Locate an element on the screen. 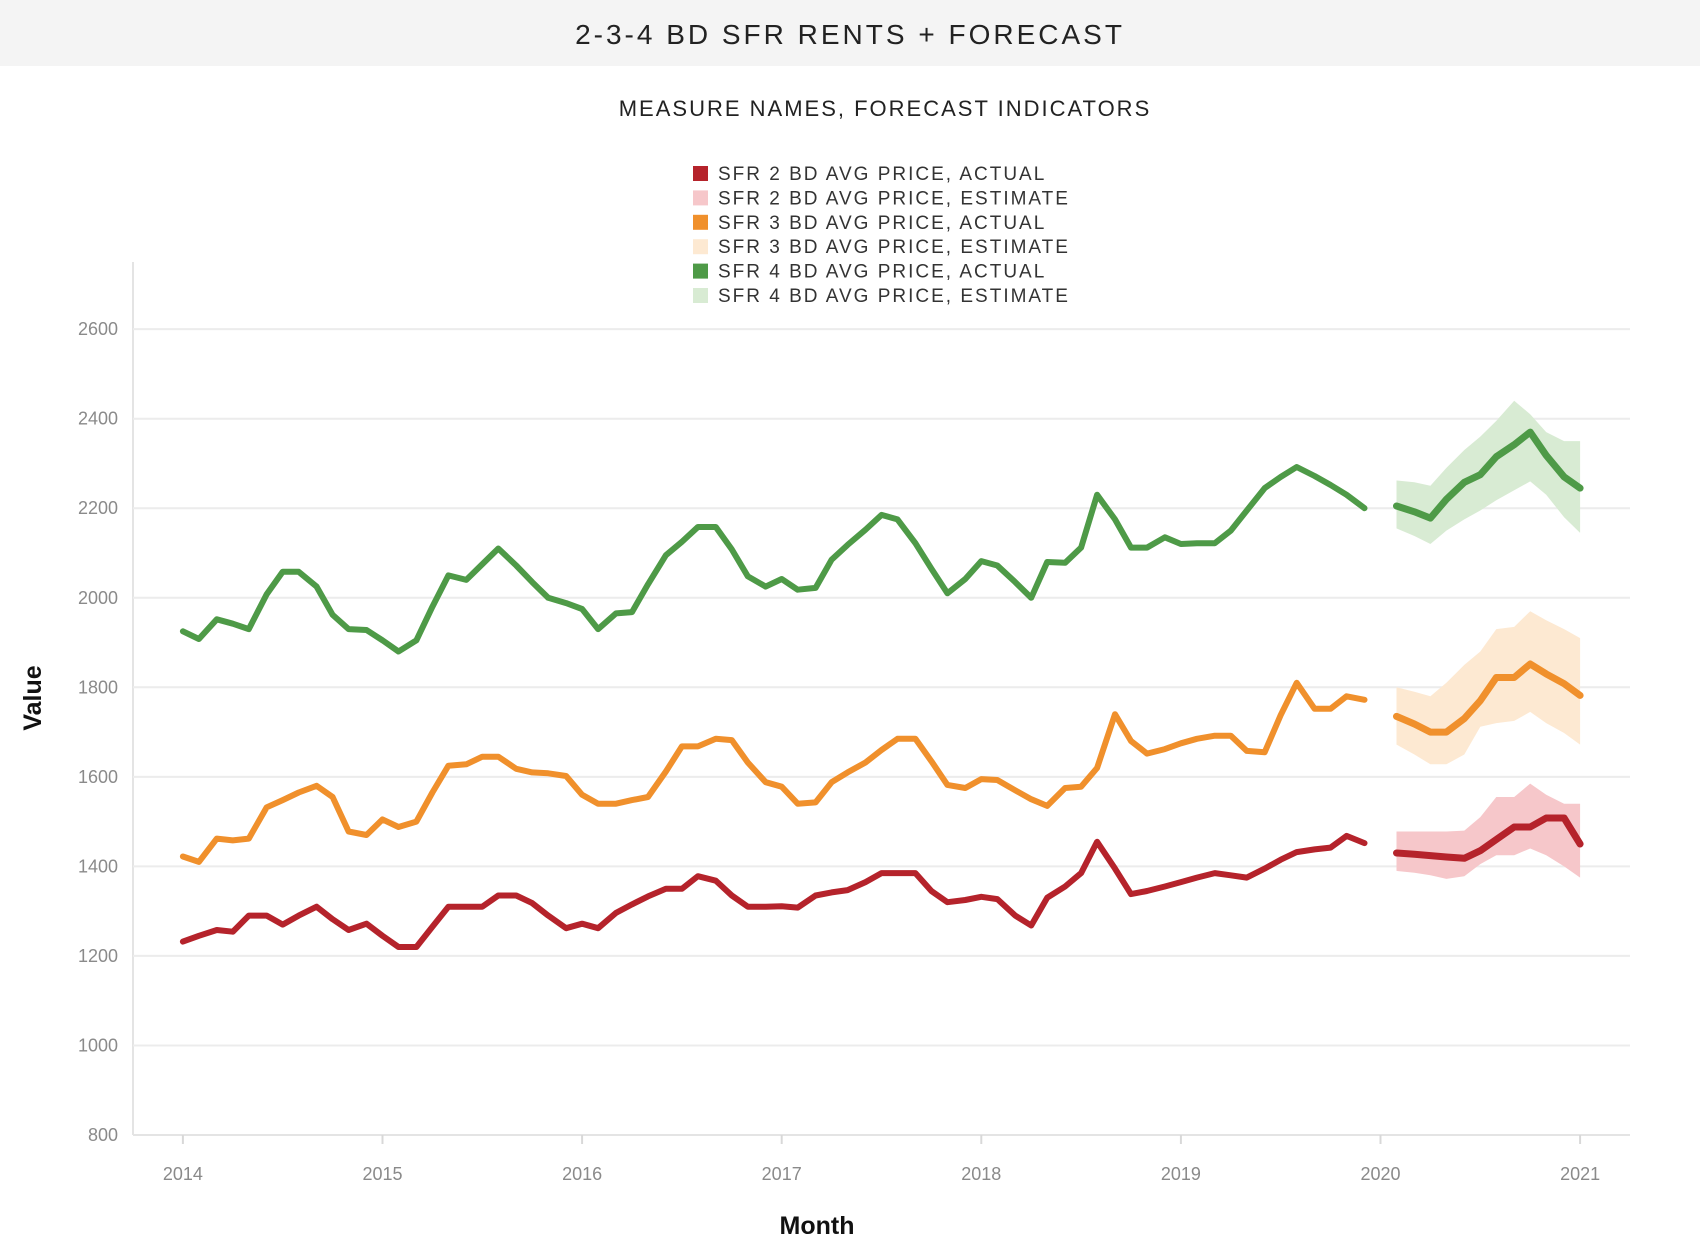 The image size is (1700, 1250). line-sfr-2-bd-avg-price-forecast is located at coordinates (1488, 838).